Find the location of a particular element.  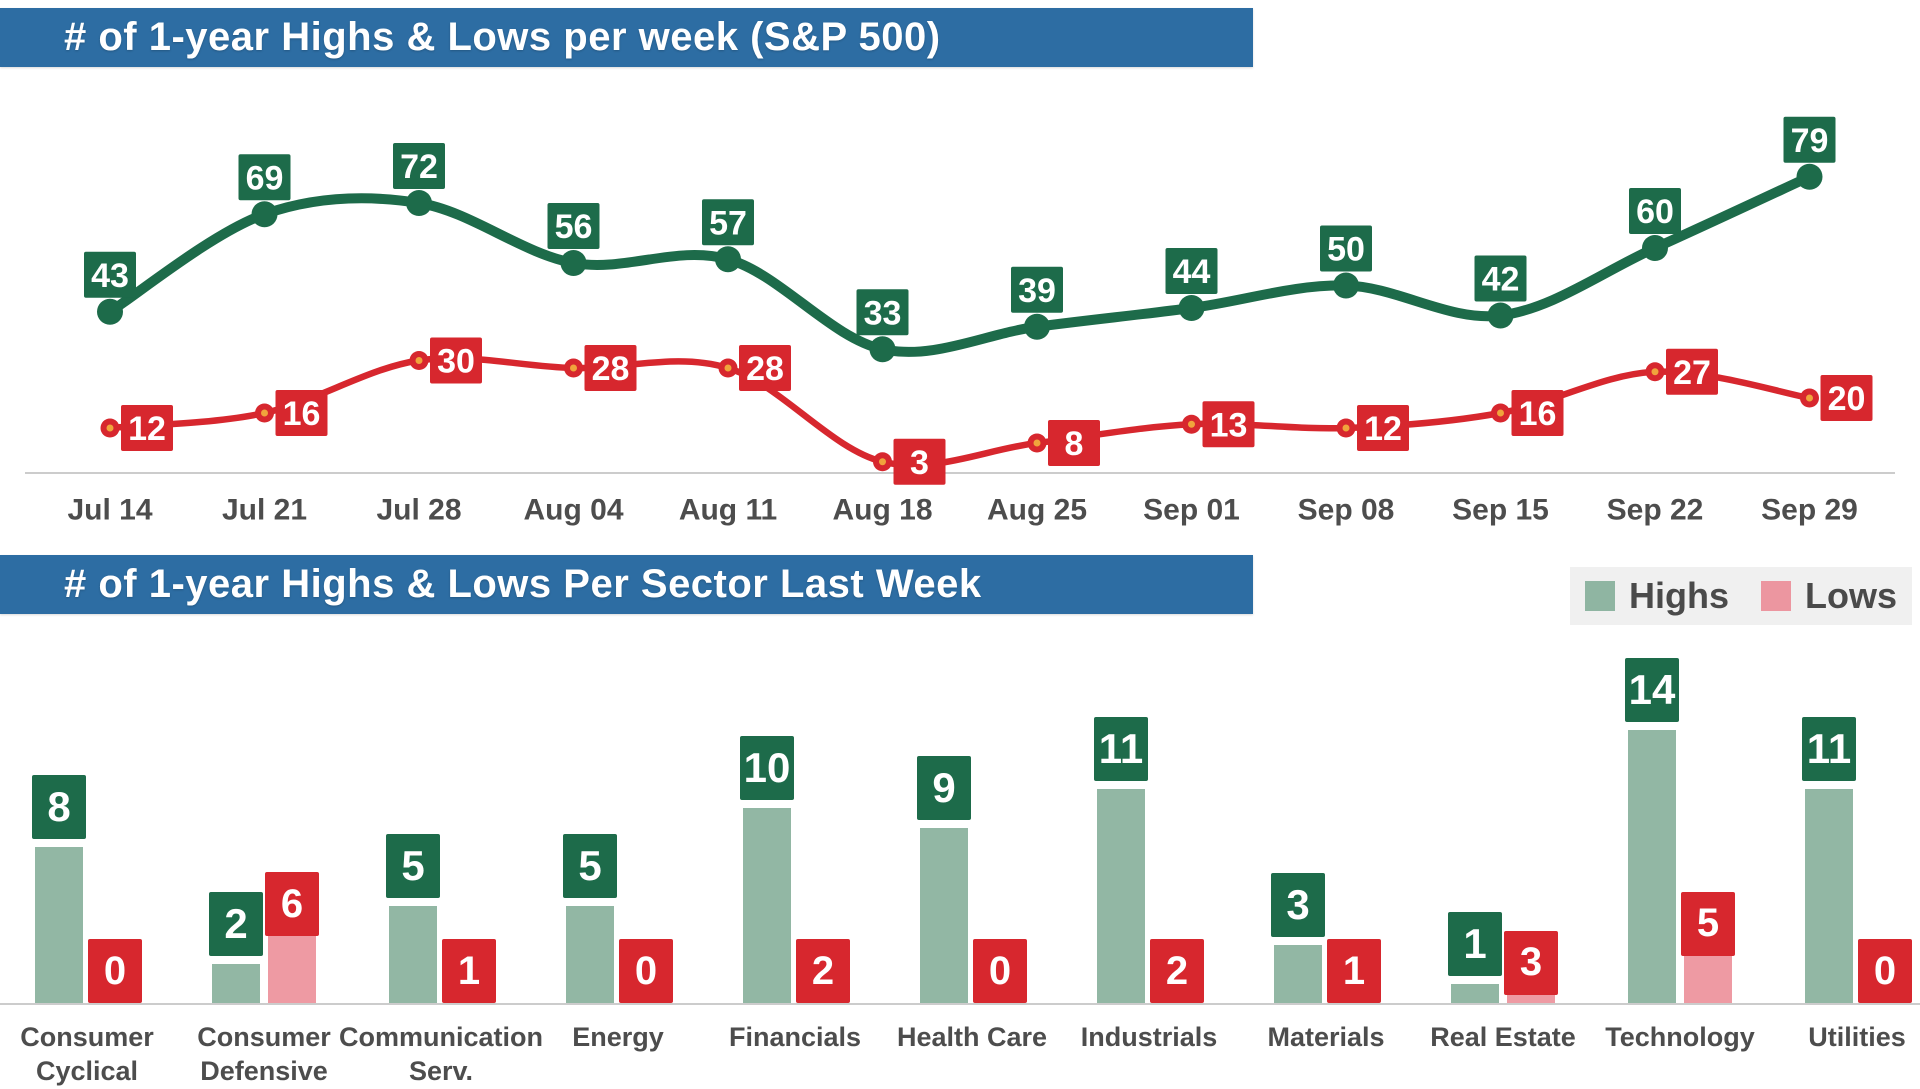

lows-value-badge: 3 is located at coordinates (1531, 962).